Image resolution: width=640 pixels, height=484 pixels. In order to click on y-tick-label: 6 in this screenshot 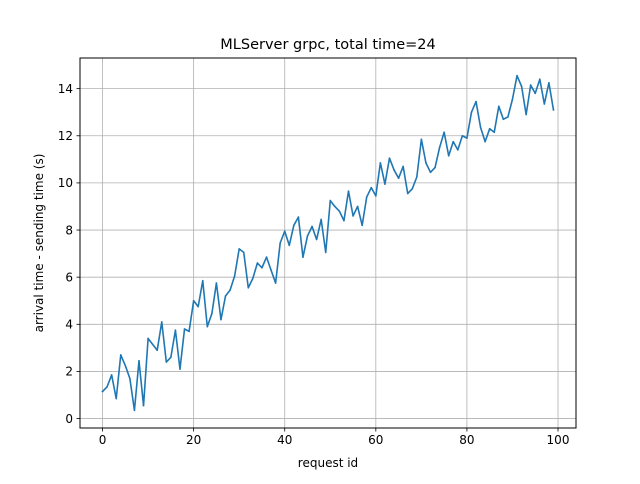, I will do `click(69, 277)`.